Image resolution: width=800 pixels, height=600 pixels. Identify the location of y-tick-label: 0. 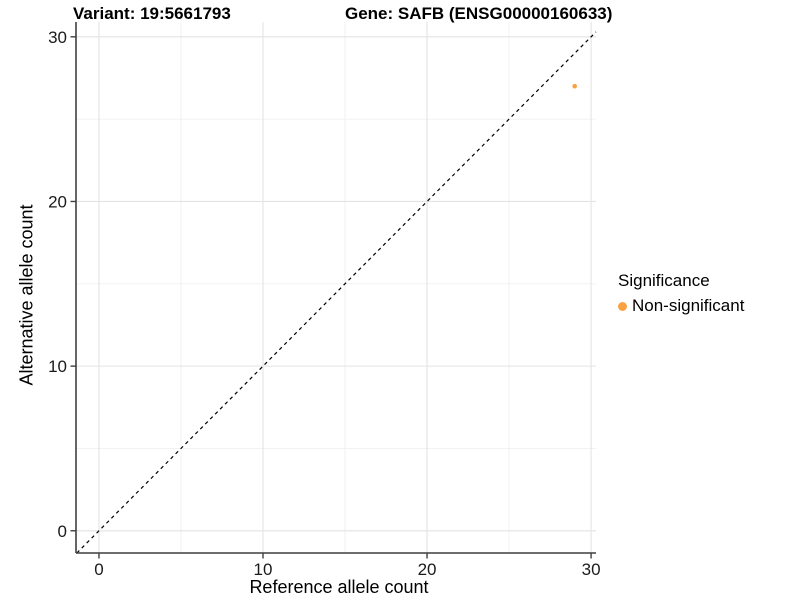
(62, 531).